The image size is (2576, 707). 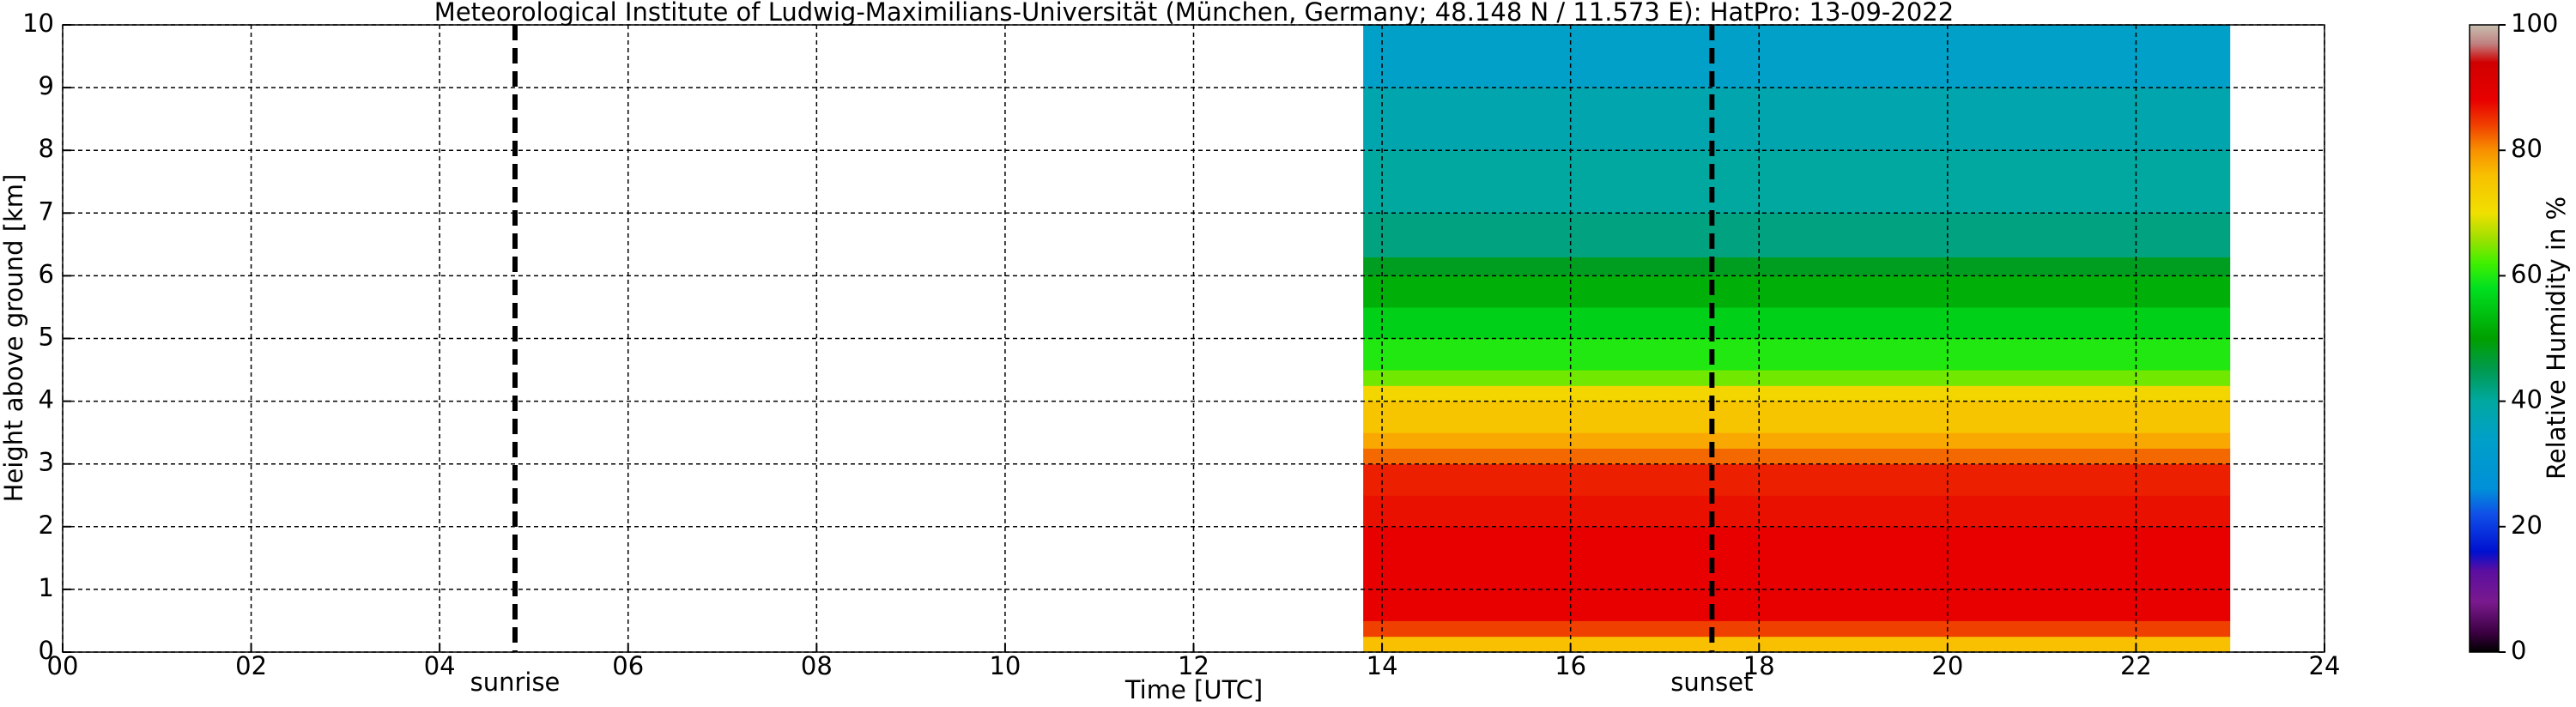 What do you see at coordinates (1005, 666) in the screenshot?
I see `x-tick-label: 10` at bounding box center [1005, 666].